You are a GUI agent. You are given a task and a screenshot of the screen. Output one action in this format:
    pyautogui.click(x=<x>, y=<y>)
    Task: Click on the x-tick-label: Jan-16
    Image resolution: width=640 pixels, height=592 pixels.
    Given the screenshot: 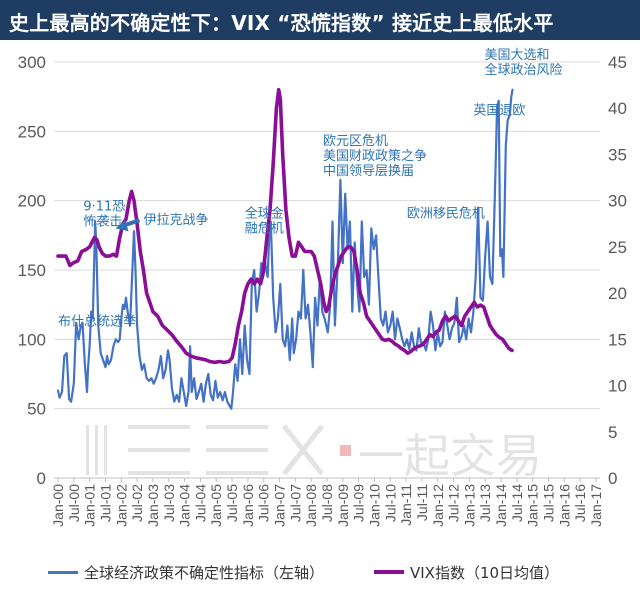 What is the action you would take?
    pyautogui.click(x=564, y=505)
    